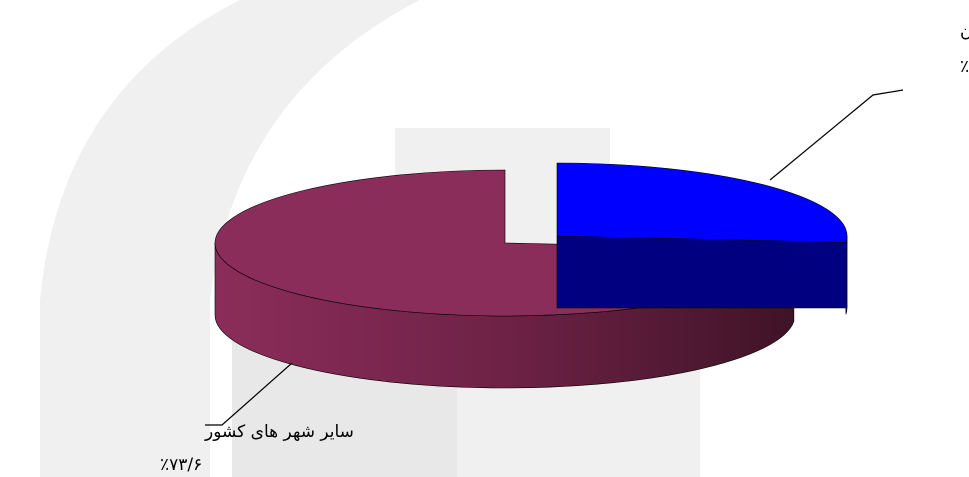 This screenshot has width=969, height=477. Describe the element at coordinates (702, 202) in the screenshot. I see `slice-top-tehran` at that location.